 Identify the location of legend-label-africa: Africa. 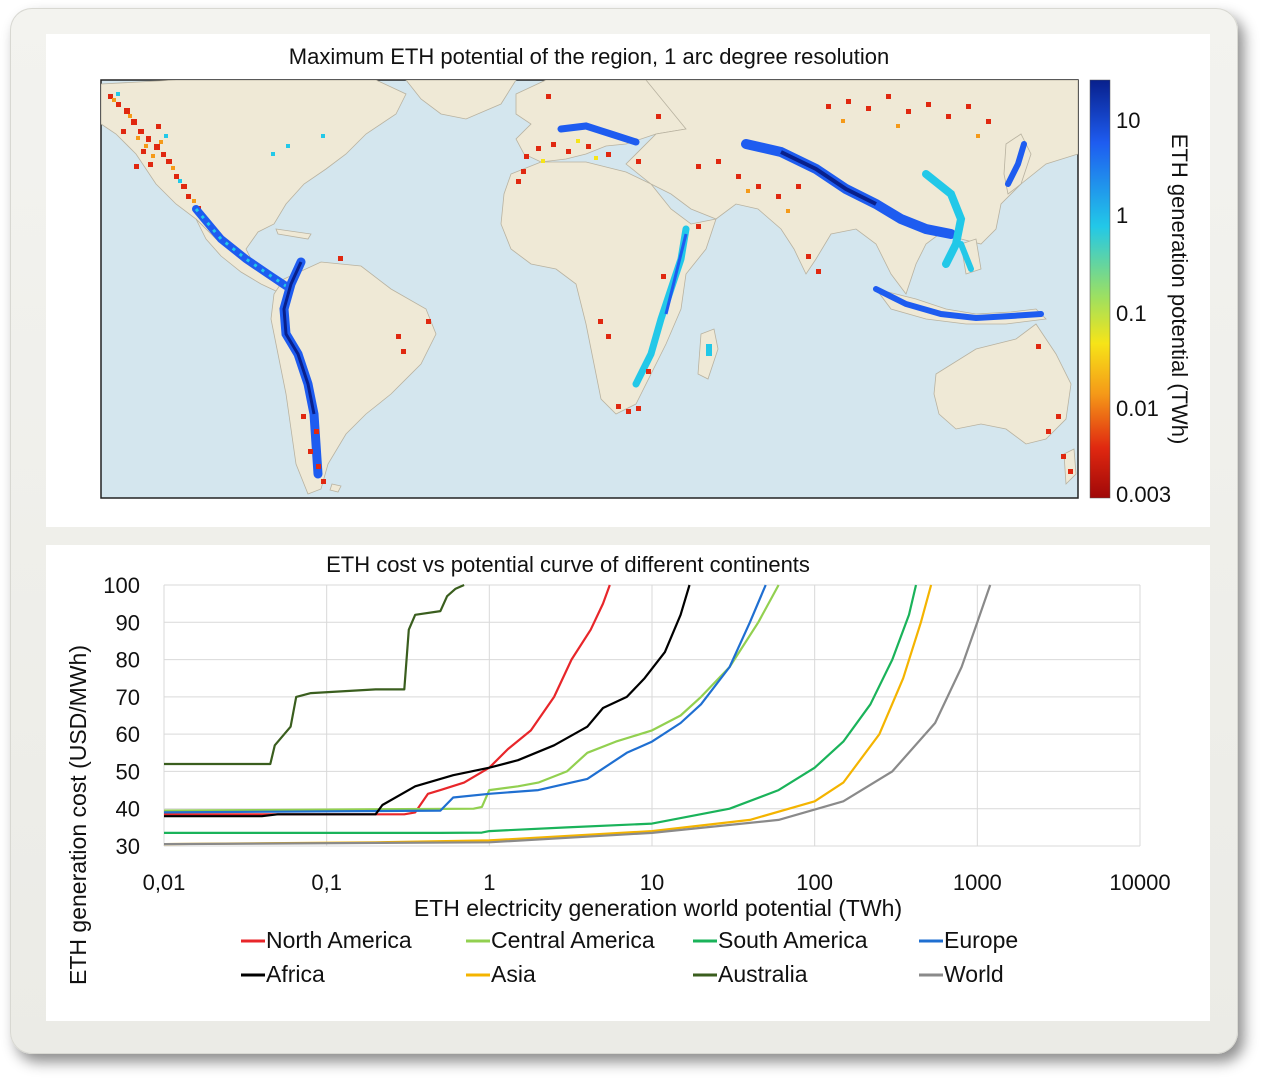
(295, 974).